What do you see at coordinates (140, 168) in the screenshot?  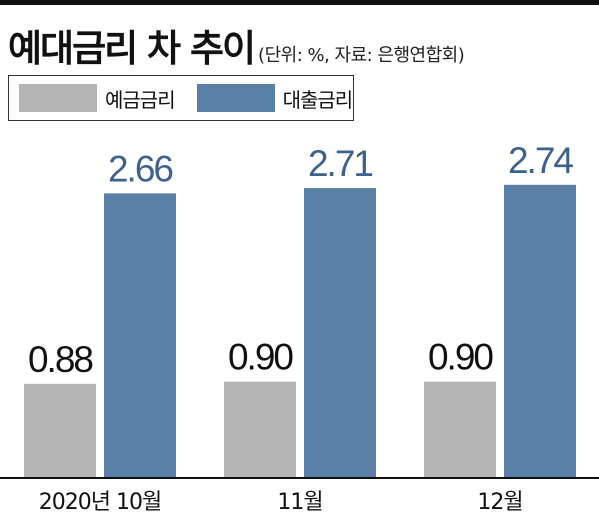 I see `value-label-loan-1: 2.66` at bounding box center [140, 168].